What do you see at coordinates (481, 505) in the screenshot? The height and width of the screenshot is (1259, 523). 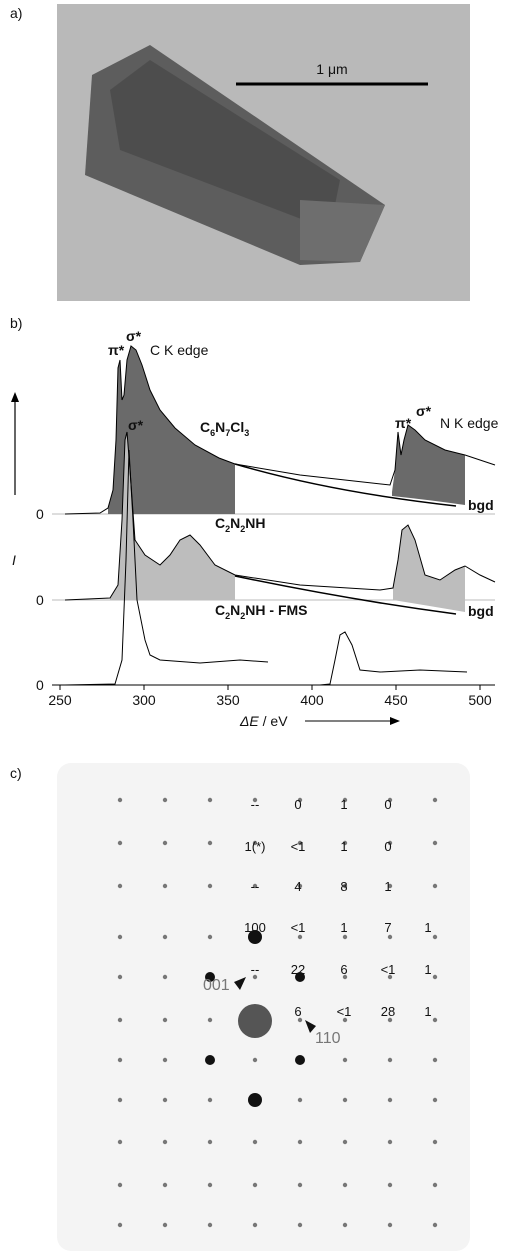 I see `annotation: bgd` at bounding box center [481, 505].